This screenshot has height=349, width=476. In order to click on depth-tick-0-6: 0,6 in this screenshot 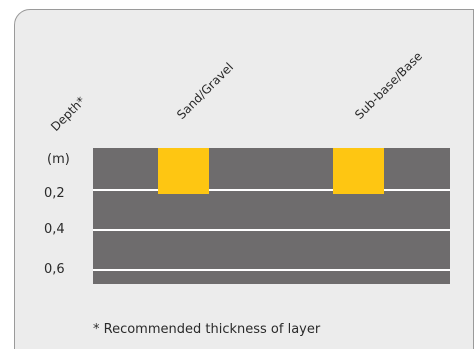, I will do `click(54, 269)`.